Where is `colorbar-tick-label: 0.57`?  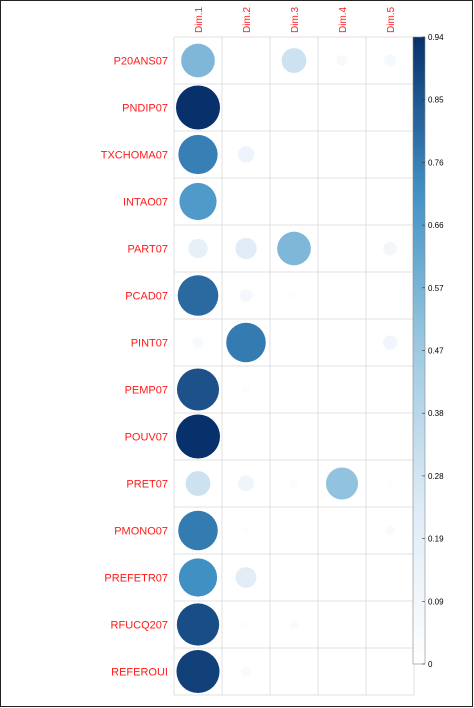
colorbar-tick-label: 0.57 is located at coordinates (436, 288).